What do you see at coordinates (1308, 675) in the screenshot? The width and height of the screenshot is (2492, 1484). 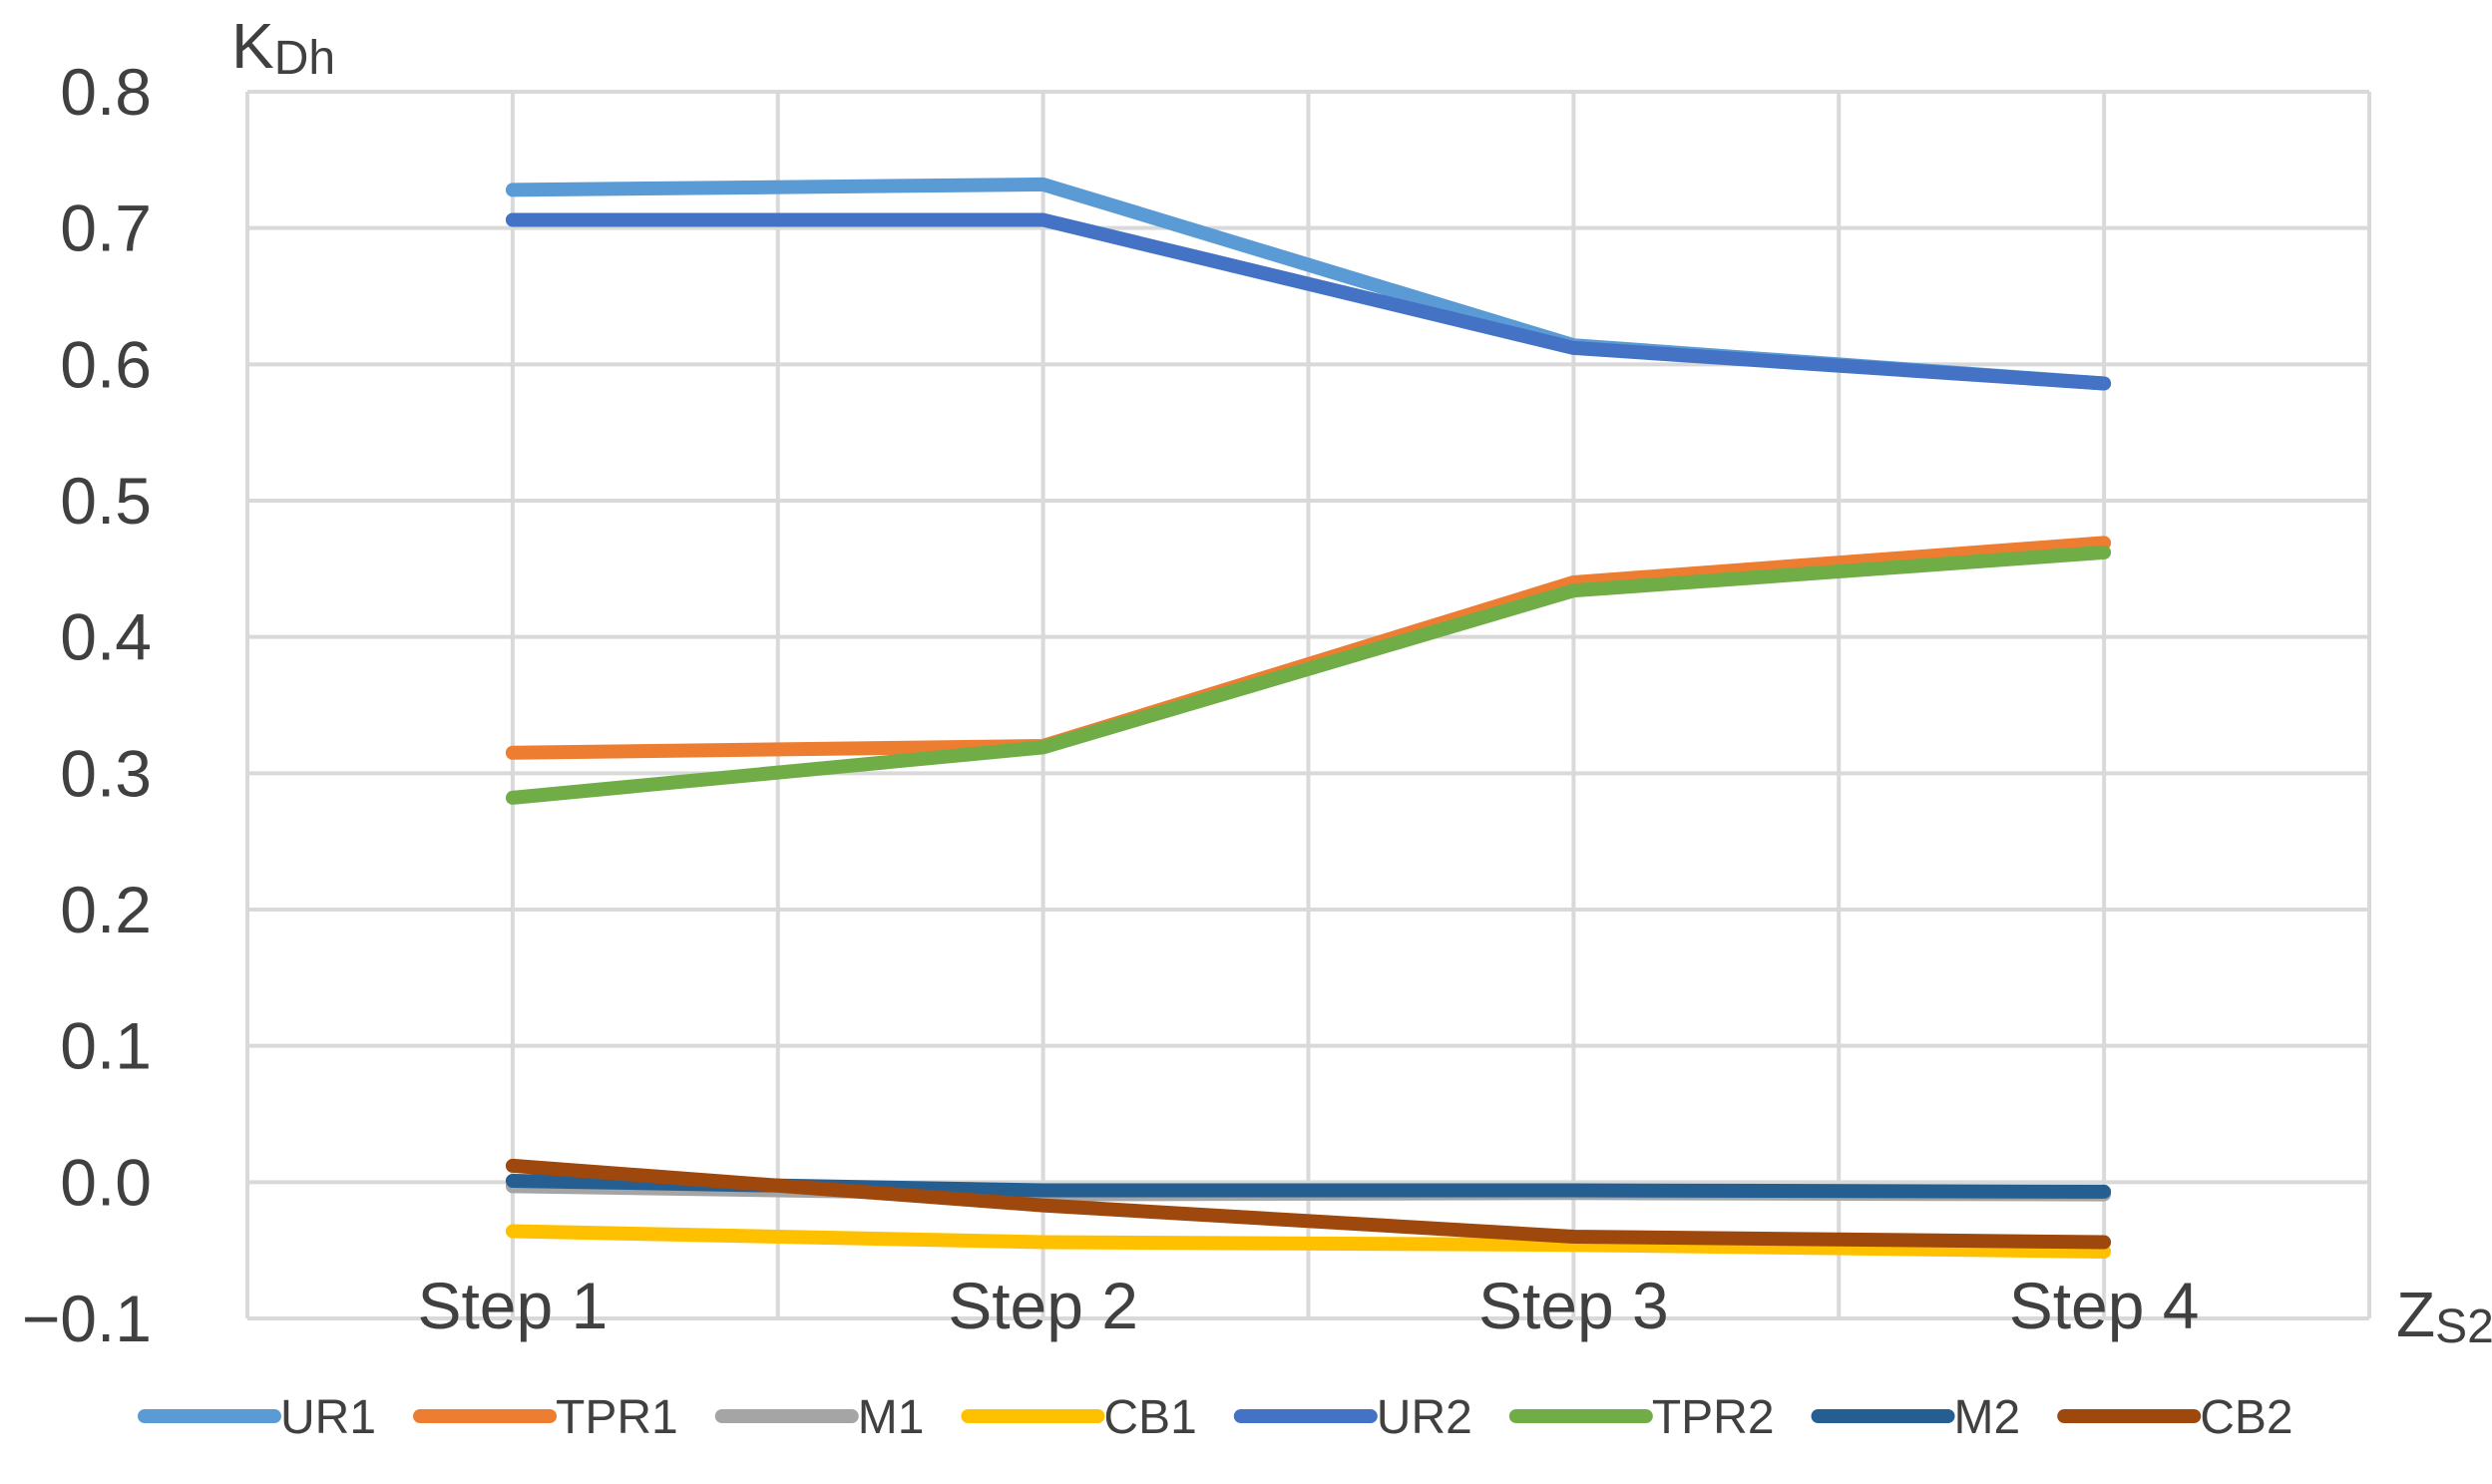 I see `series-line-tpr2` at bounding box center [1308, 675].